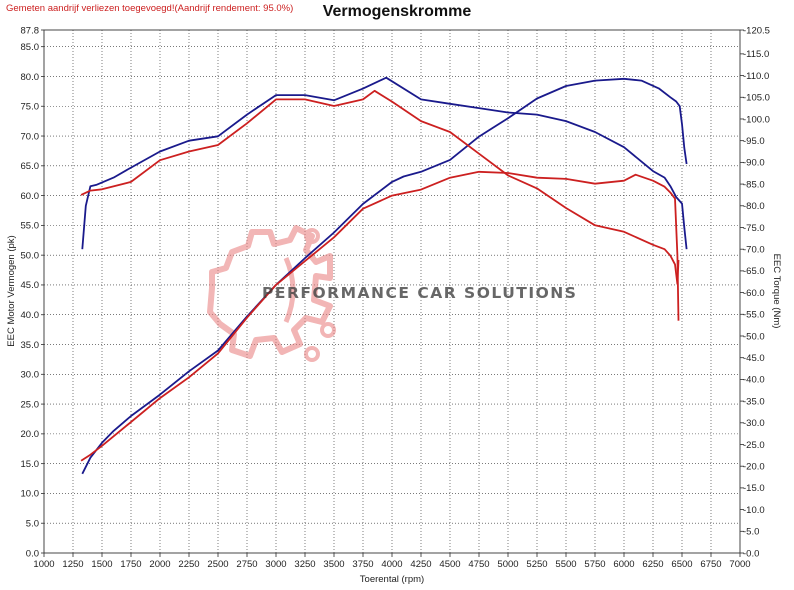  What do you see at coordinates (30, 47) in the screenshot?
I see `y-left-tick-label: 85.0` at bounding box center [30, 47].